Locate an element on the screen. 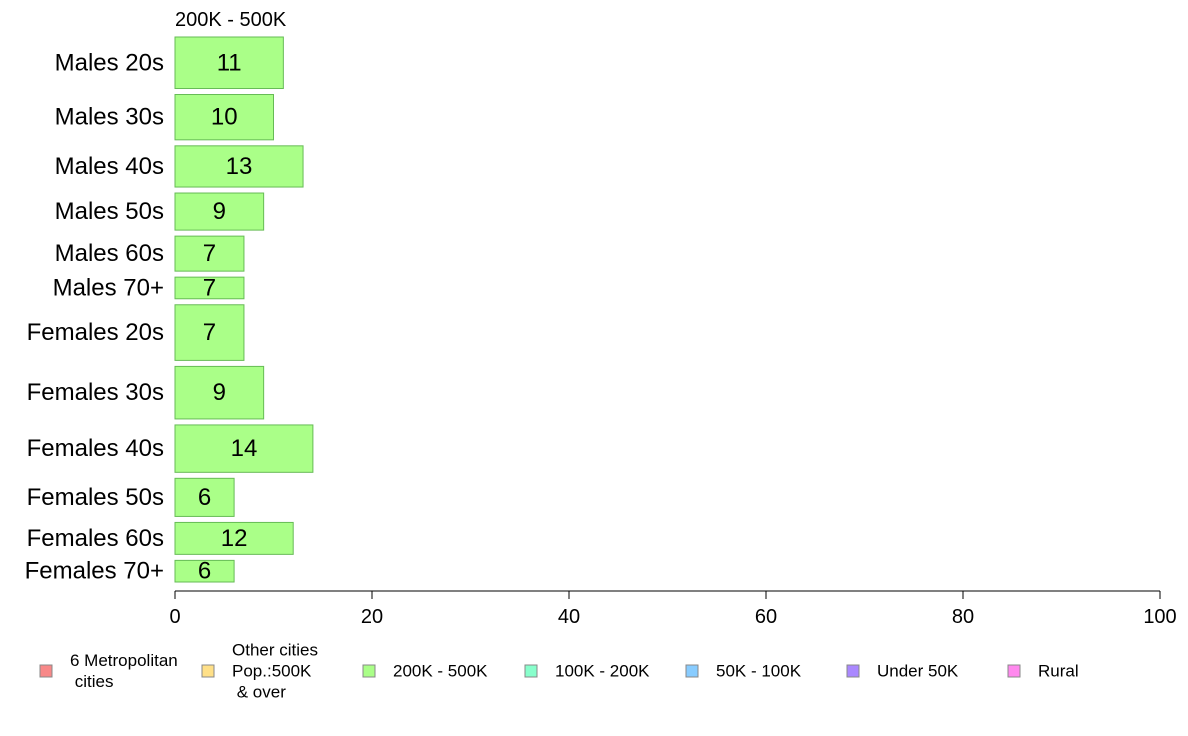 Image resolution: width=1188 pixels, height=736 pixels. legend-200k-500k-label: 200K - 500K is located at coordinates (440, 671).